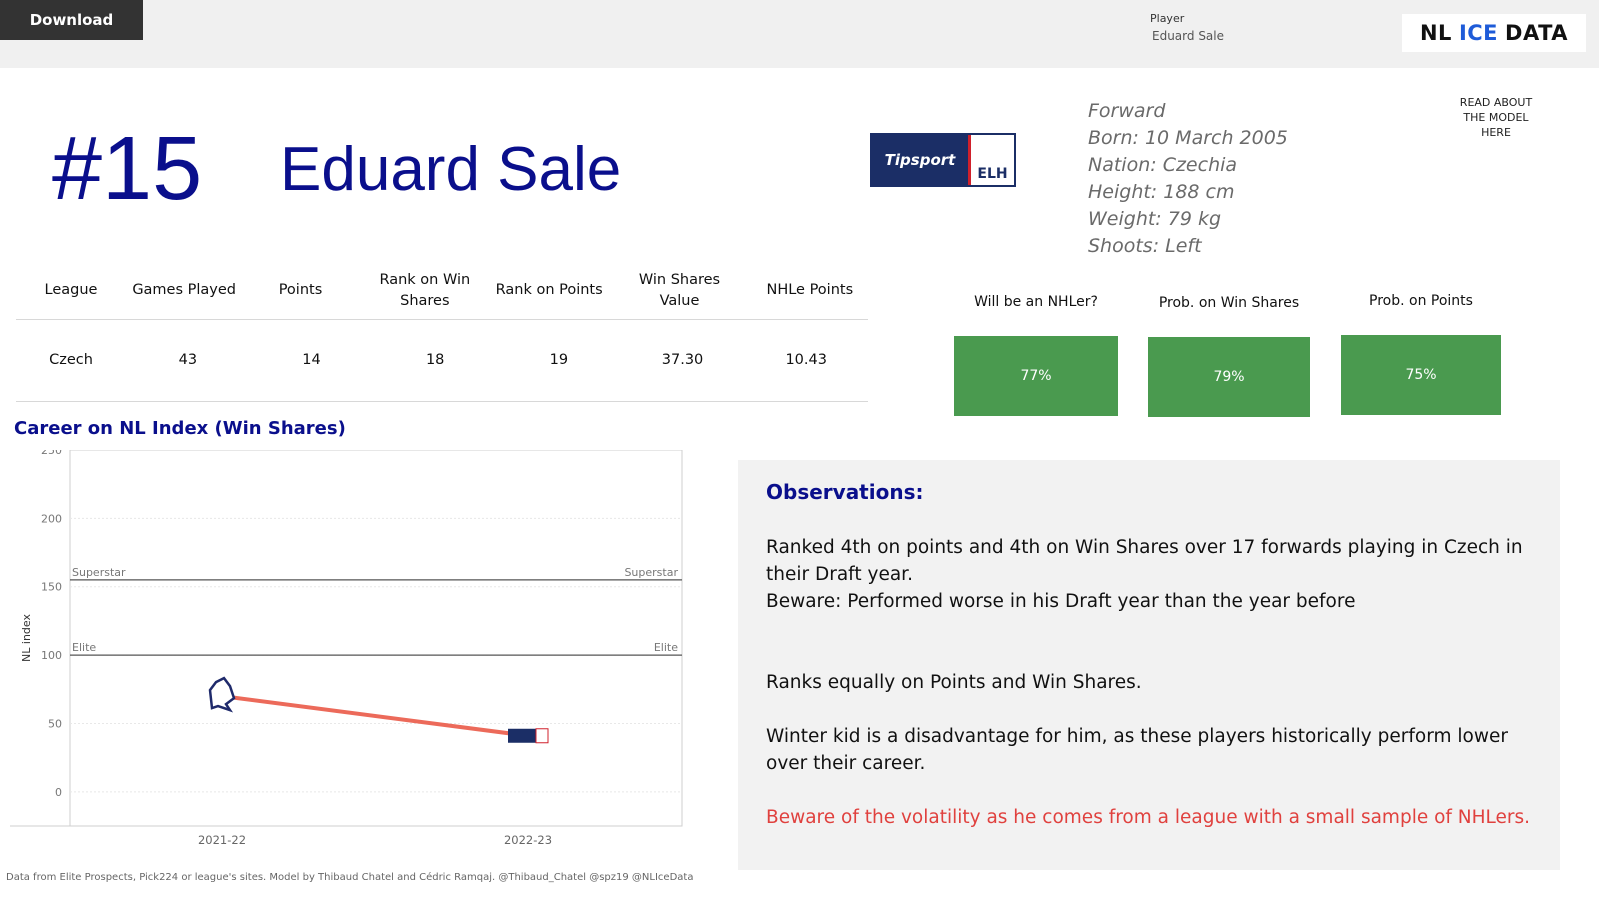 This screenshot has width=1599, height=899. What do you see at coordinates (127, 169) in the screenshot?
I see `jersey-number: #15` at bounding box center [127, 169].